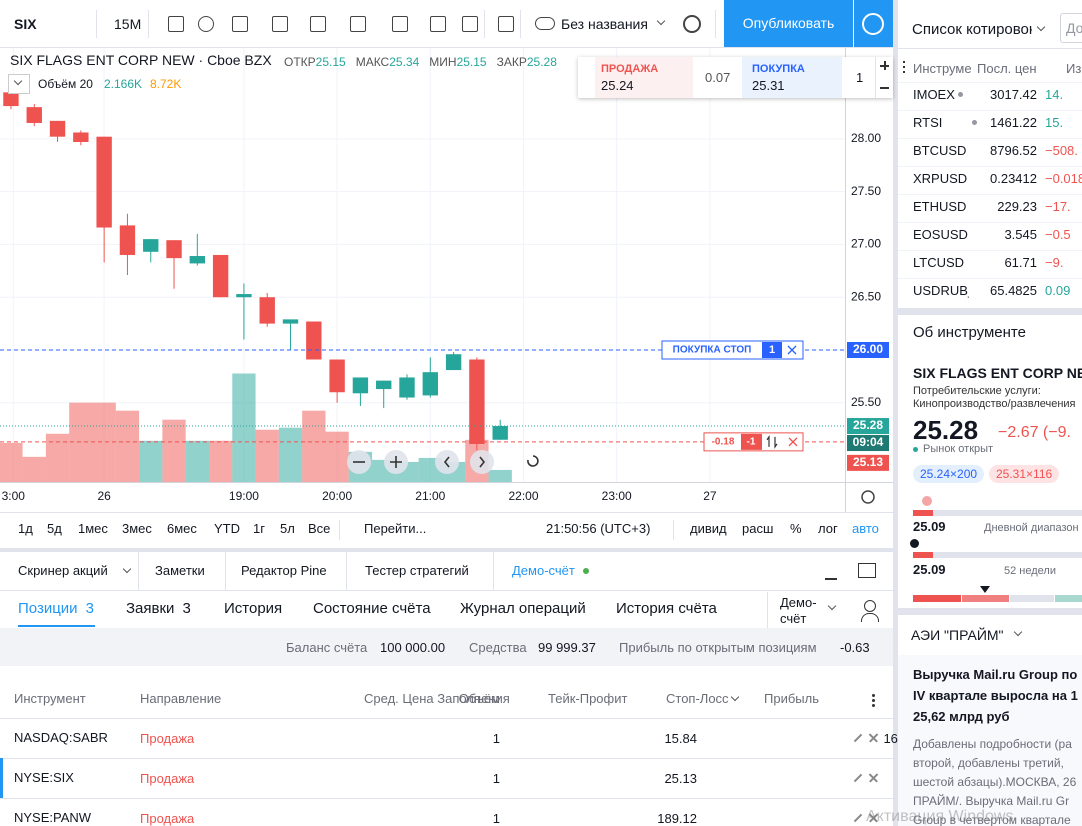  What do you see at coordinates (988, 763) in the screenshot?
I see `news-body: второй, добавлены третий,` at bounding box center [988, 763].